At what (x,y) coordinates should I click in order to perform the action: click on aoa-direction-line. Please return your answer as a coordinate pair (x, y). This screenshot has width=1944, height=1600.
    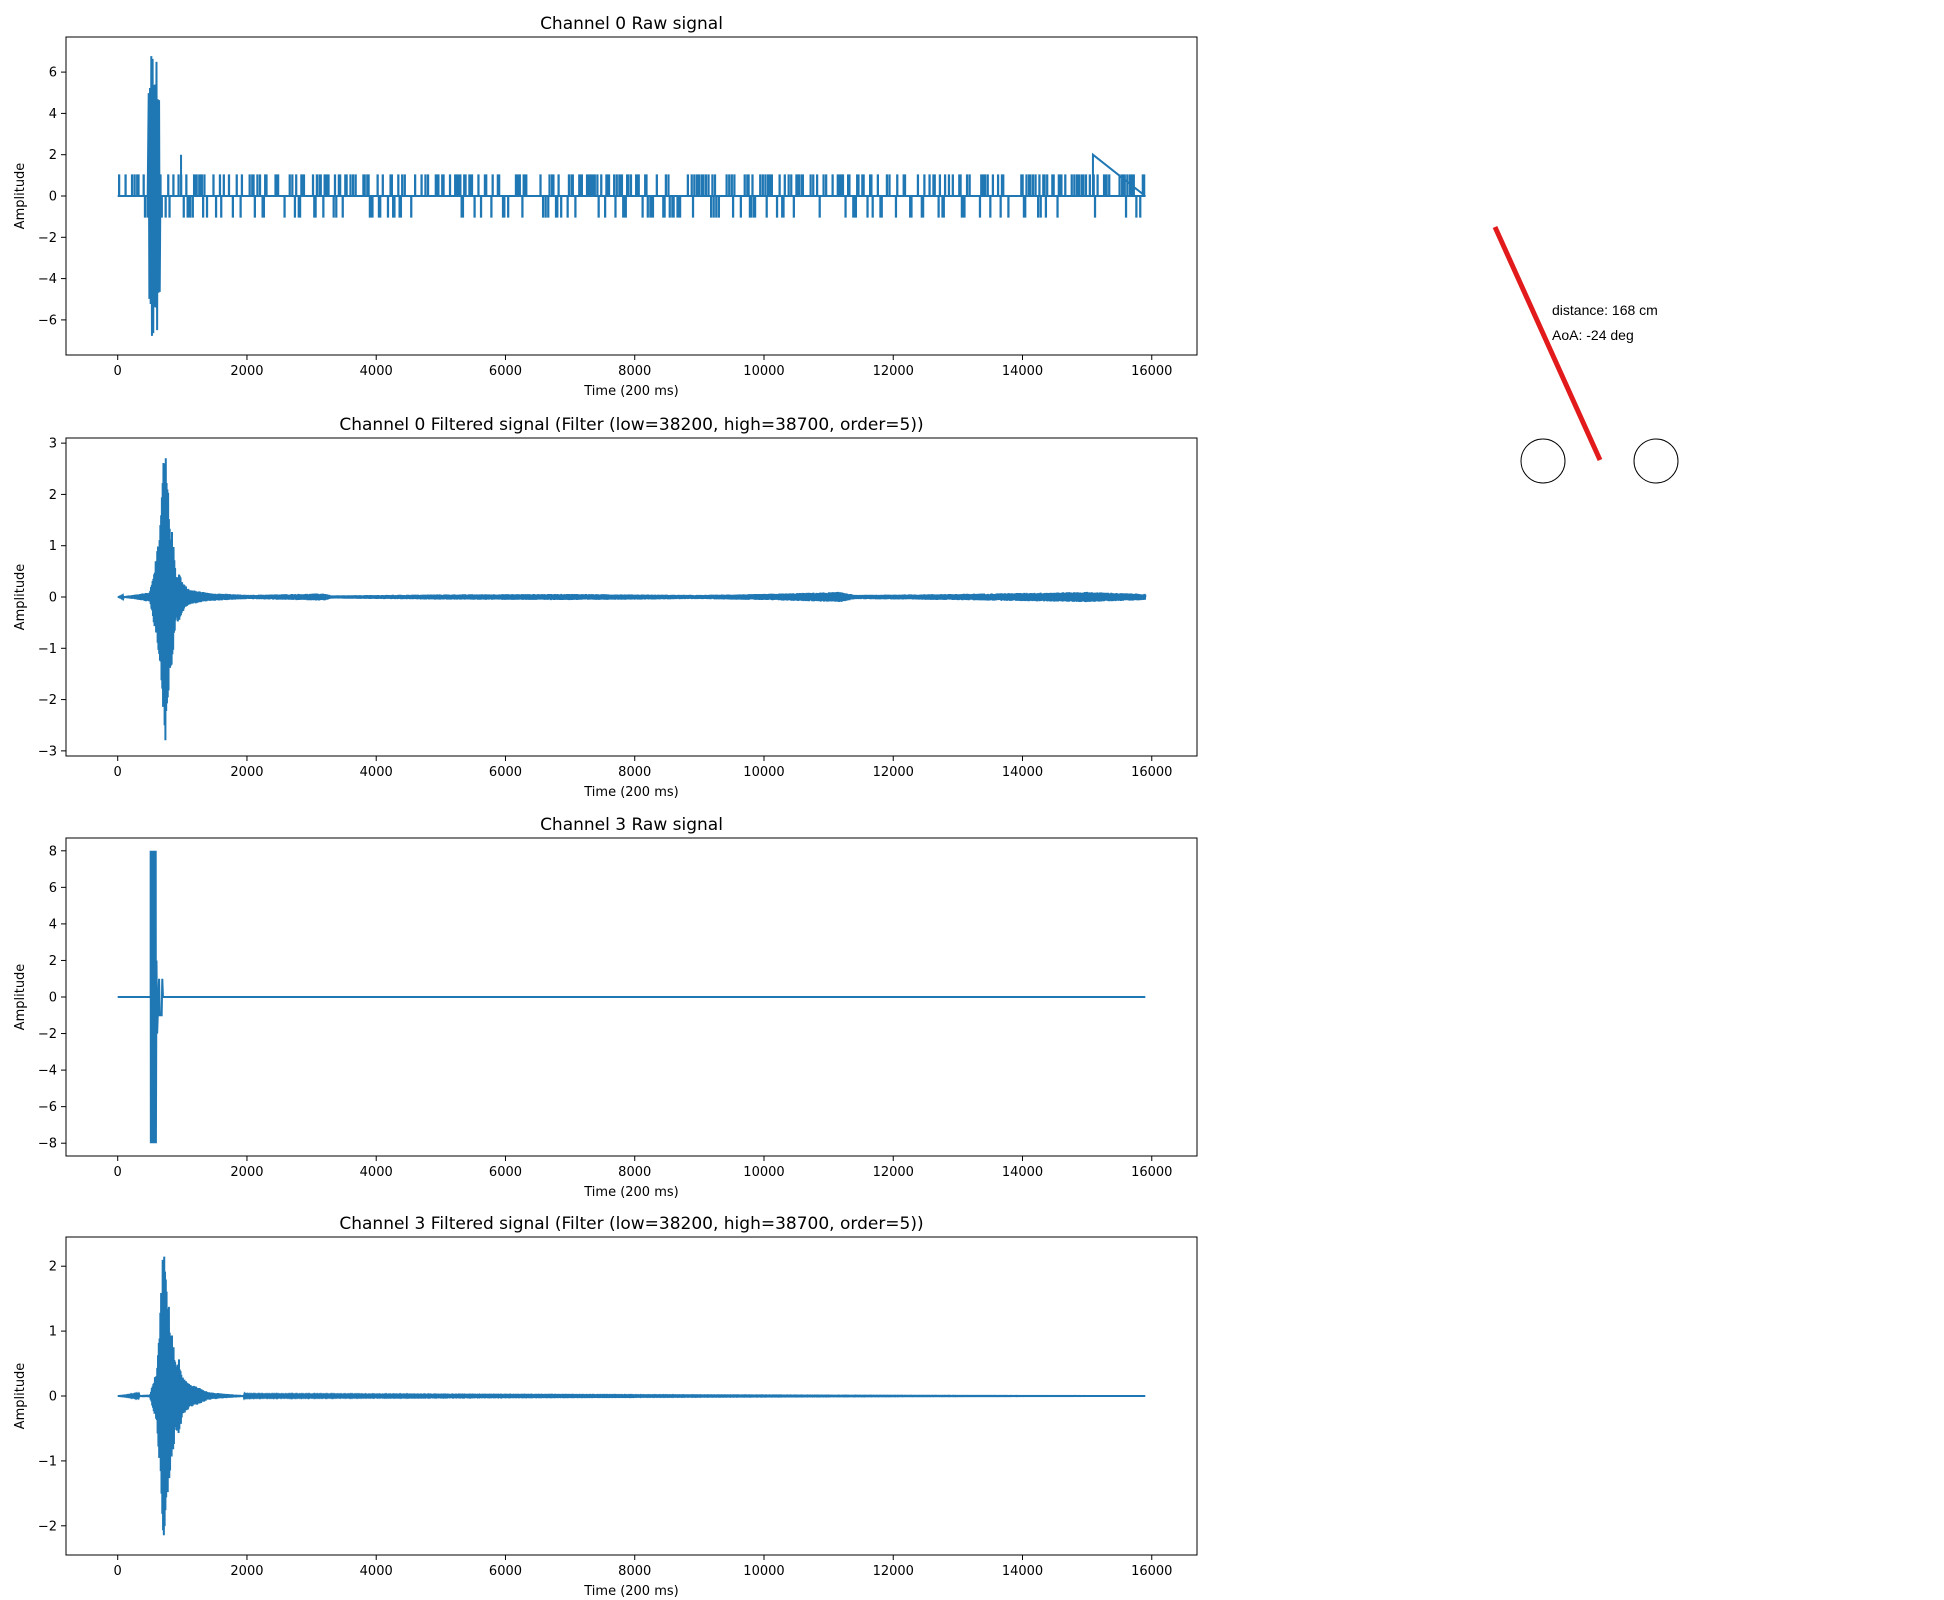
    Looking at the image, I should click on (1547, 343).